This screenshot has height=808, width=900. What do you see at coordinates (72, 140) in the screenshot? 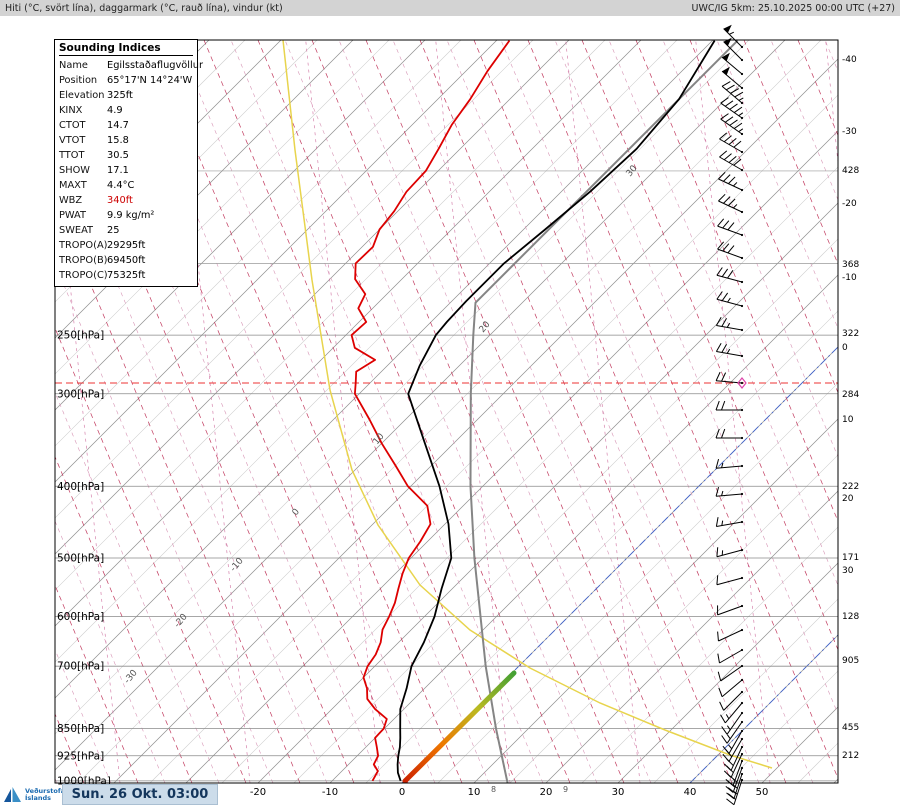
I see `index-label: VTOT` at bounding box center [72, 140].